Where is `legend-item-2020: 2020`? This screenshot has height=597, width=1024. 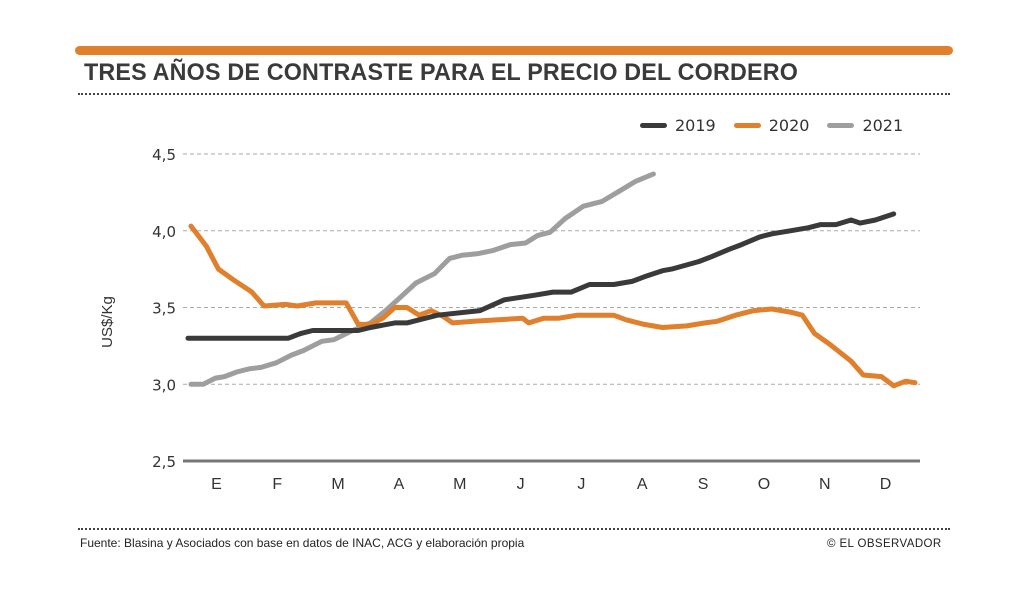
legend-item-2020: 2020 is located at coordinates (771, 125).